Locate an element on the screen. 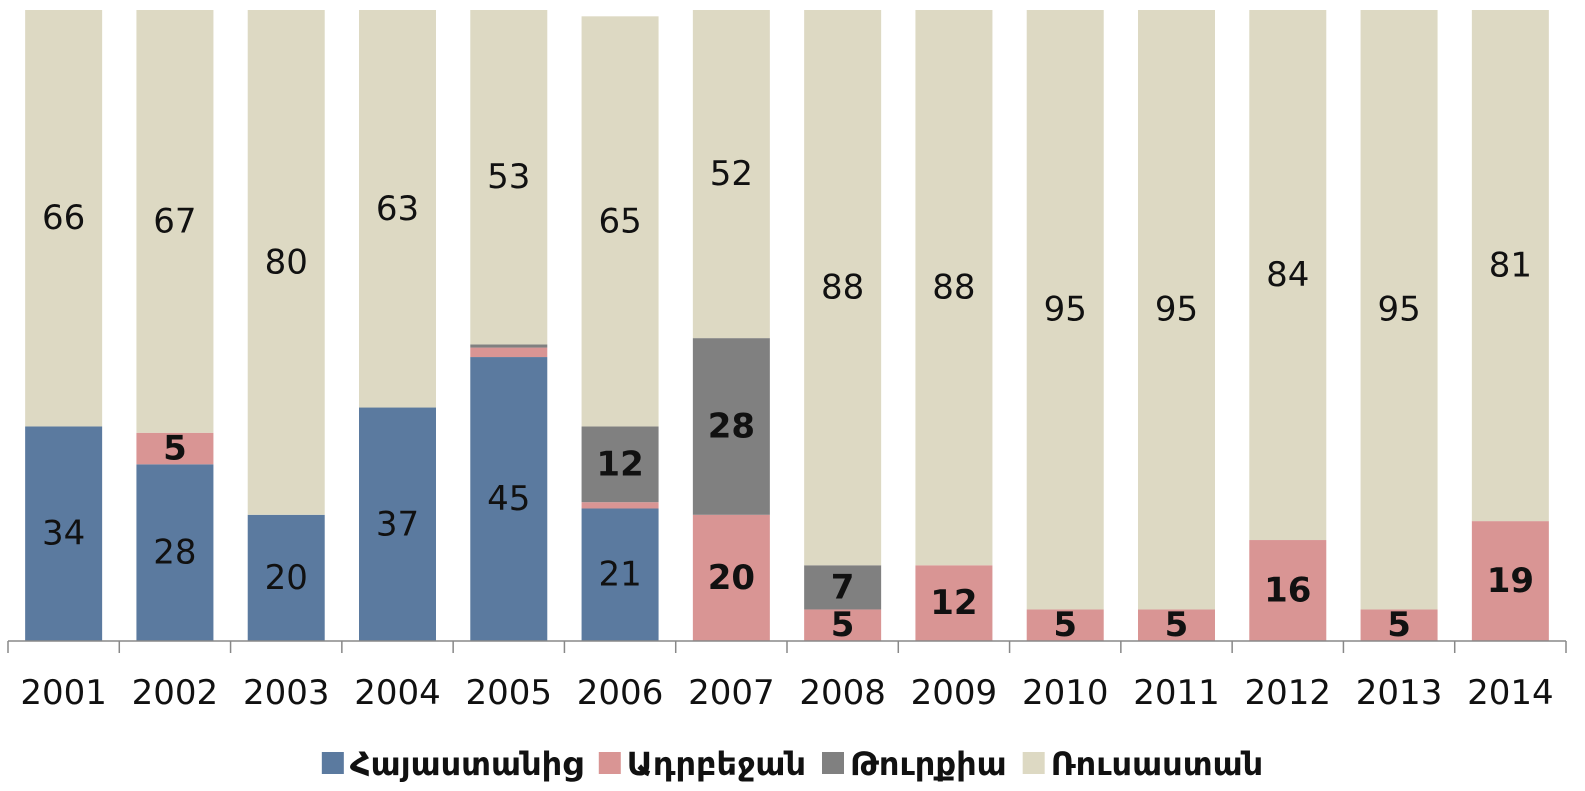  data-label: 34 is located at coordinates (63, 534).